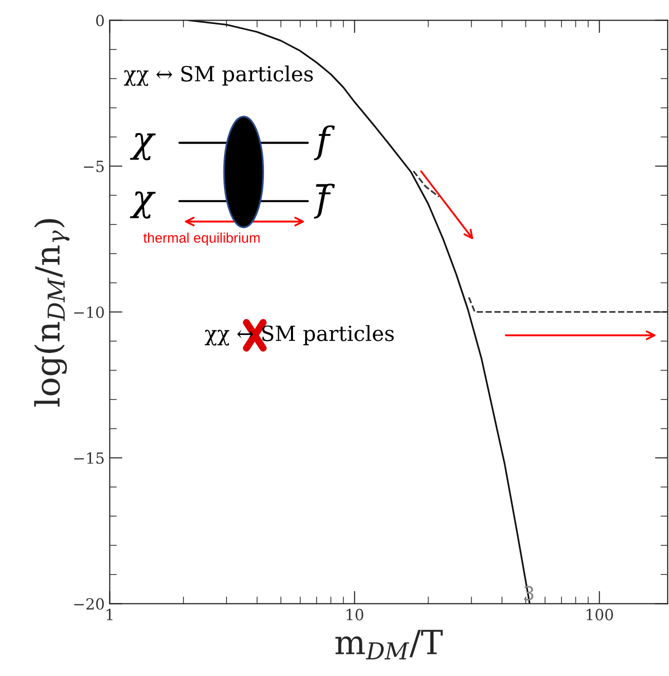  What do you see at coordinates (599, 614) in the screenshot?
I see `x-tick-label: 100` at bounding box center [599, 614].